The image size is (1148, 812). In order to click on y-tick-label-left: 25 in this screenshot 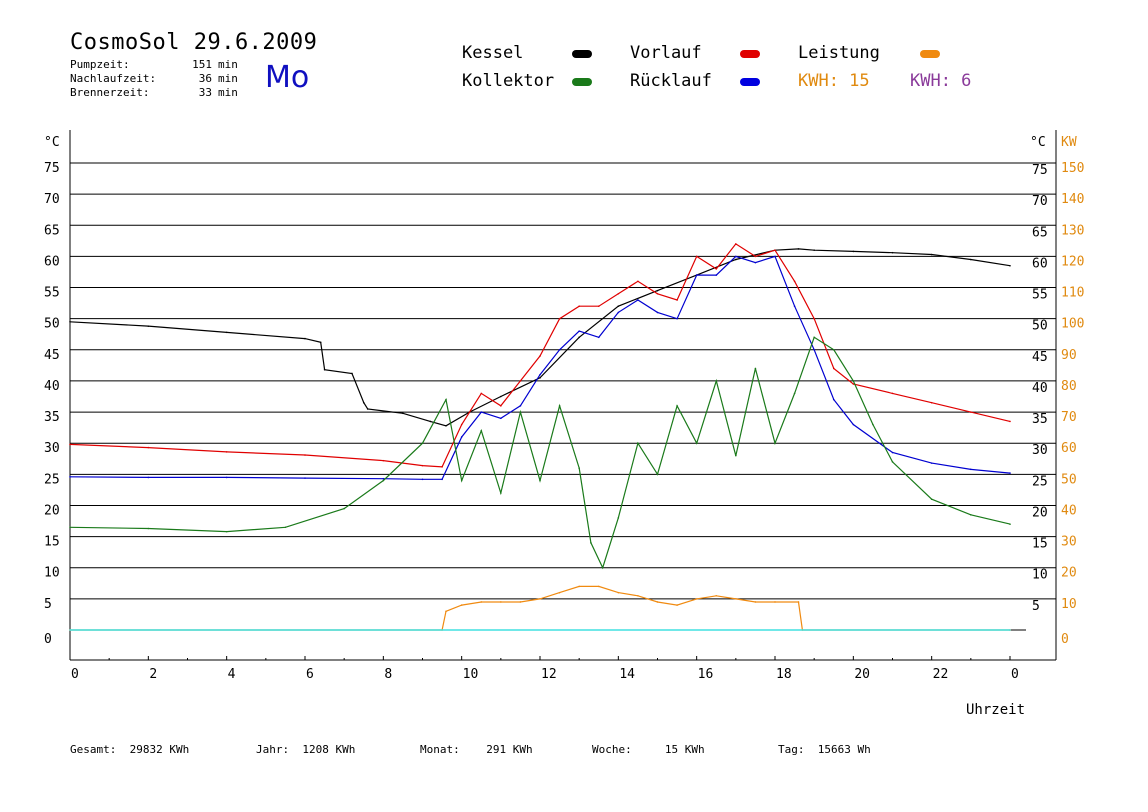, I will do `click(52, 479)`.